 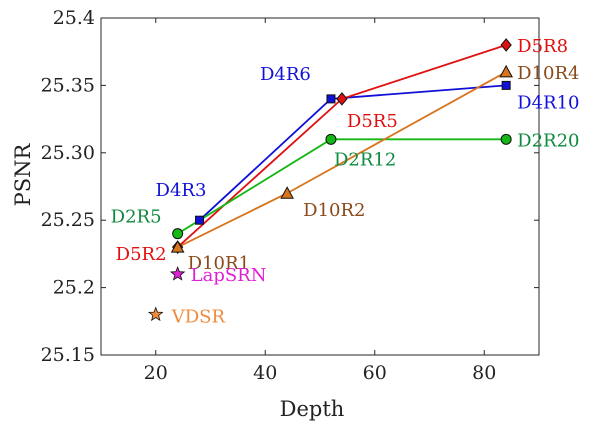 I want to click on marker-d2r5, so click(x=178, y=234).